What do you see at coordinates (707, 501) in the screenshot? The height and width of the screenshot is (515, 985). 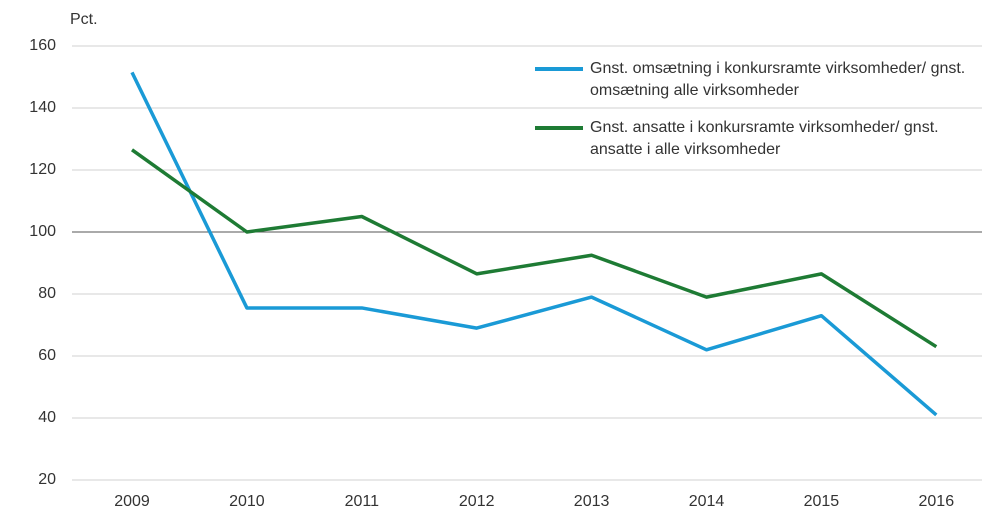 I see `x-tick-label: 2014` at bounding box center [707, 501].